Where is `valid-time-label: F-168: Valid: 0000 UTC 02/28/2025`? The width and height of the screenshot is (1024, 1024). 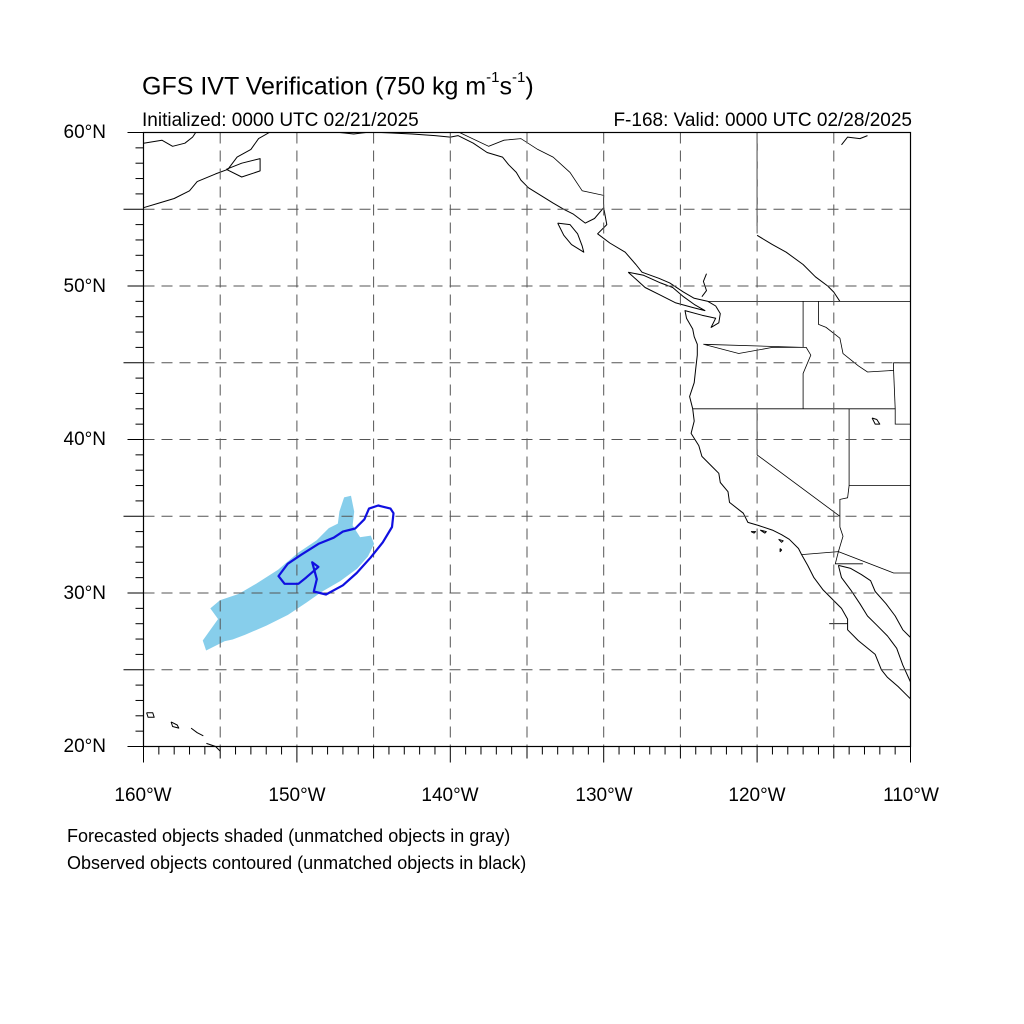
valid-time-label: F-168: Valid: 0000 UTC 02/28/2025 is located at coordinates (762, 120).